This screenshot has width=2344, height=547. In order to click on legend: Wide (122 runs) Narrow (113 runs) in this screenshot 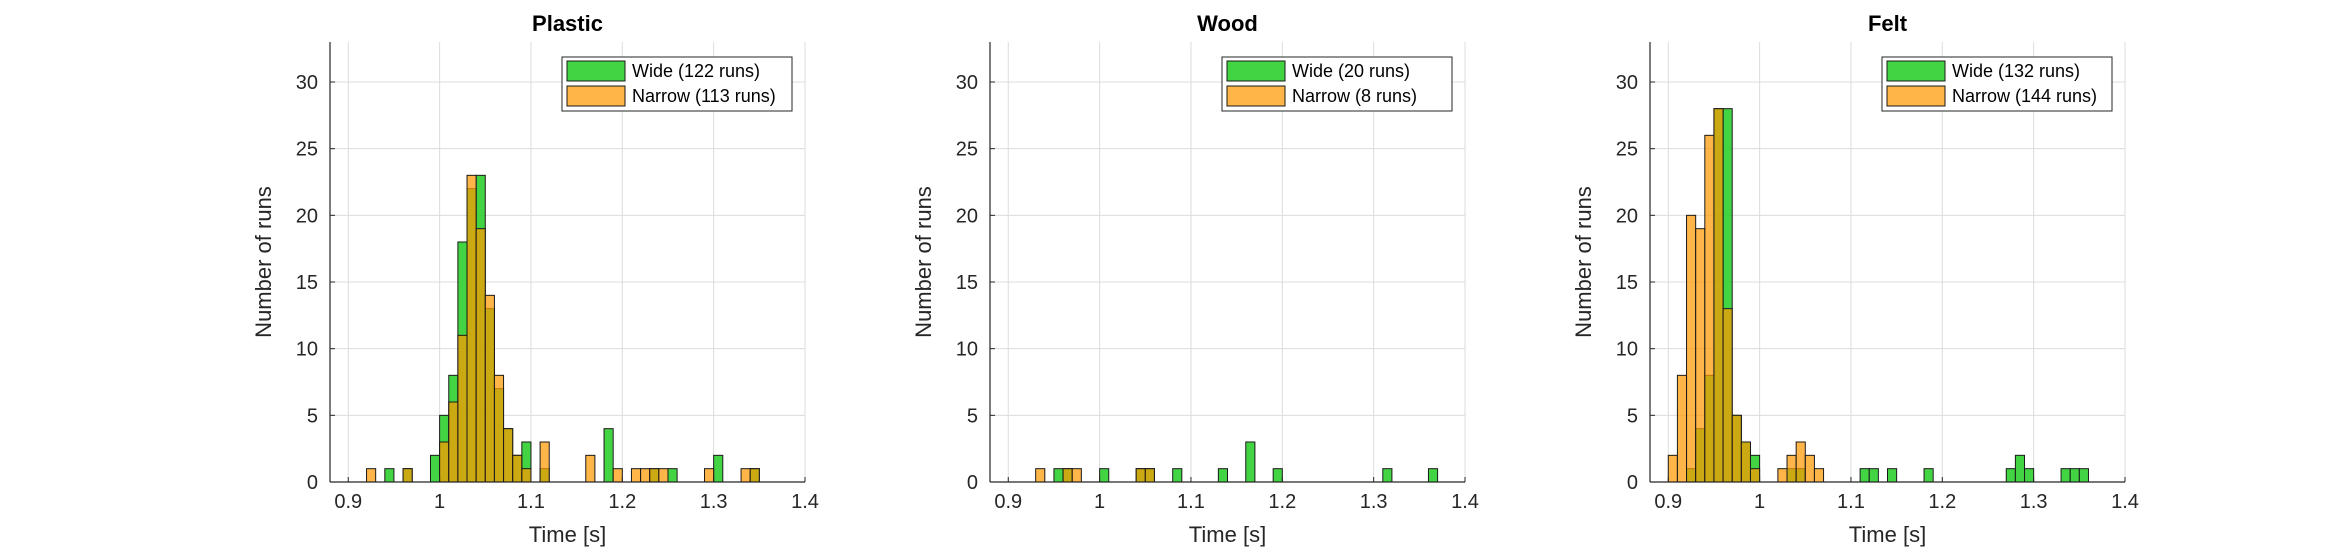, I will do `click(677, 84)`.